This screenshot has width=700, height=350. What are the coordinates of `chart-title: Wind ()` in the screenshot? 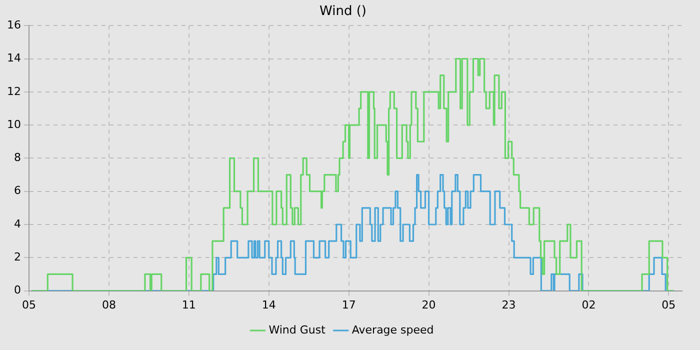 It's located at (343, 12).